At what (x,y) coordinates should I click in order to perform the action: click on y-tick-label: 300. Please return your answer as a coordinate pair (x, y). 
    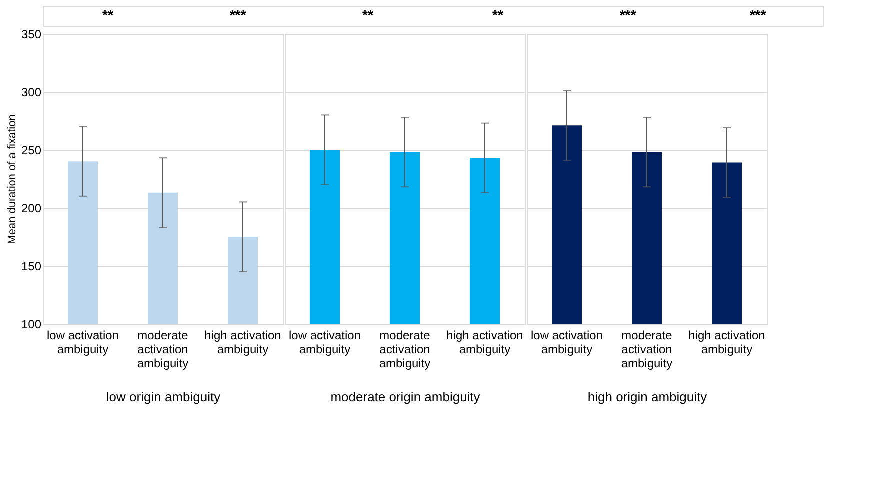
    Looking at the image, I should click on (31, 93).